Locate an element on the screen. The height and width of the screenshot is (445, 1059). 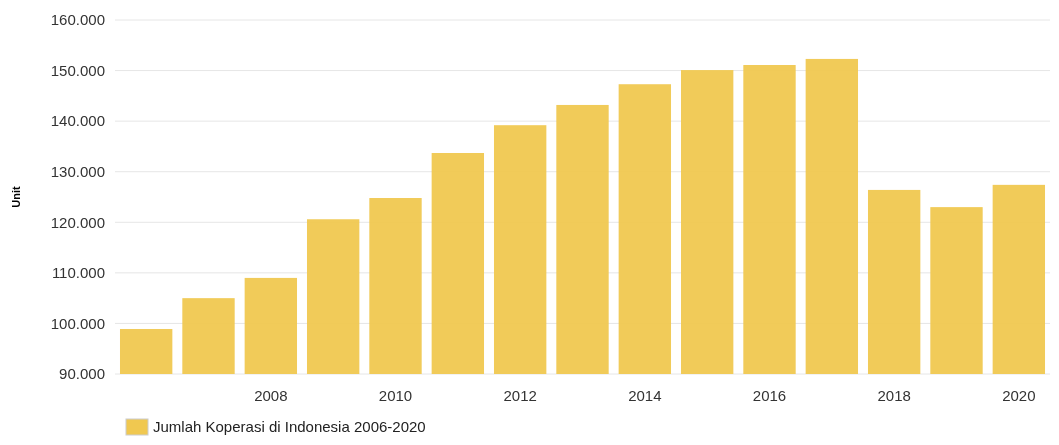
y-tick-label: 100.000 is located at coordinates (77, 323).